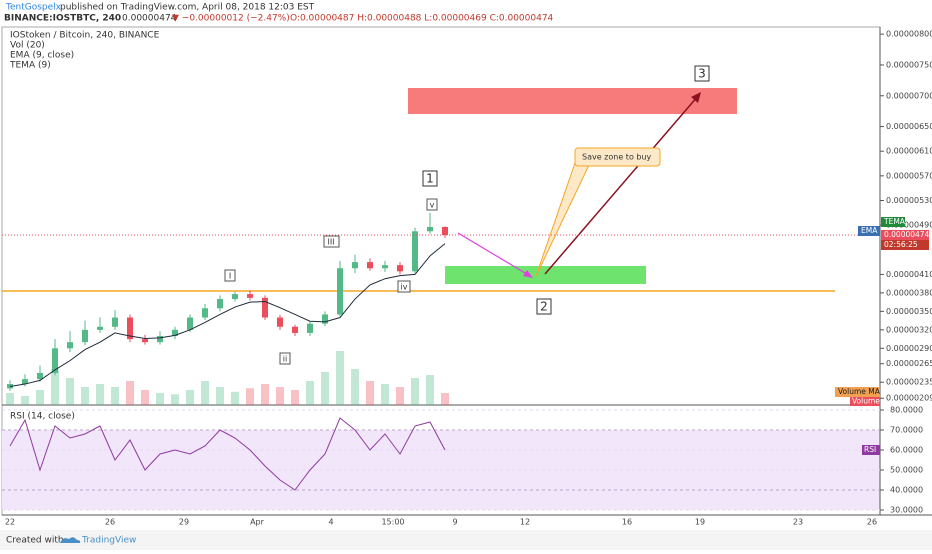  I want to click on rsi-tick-label: 30.0000, so click(906, 510).